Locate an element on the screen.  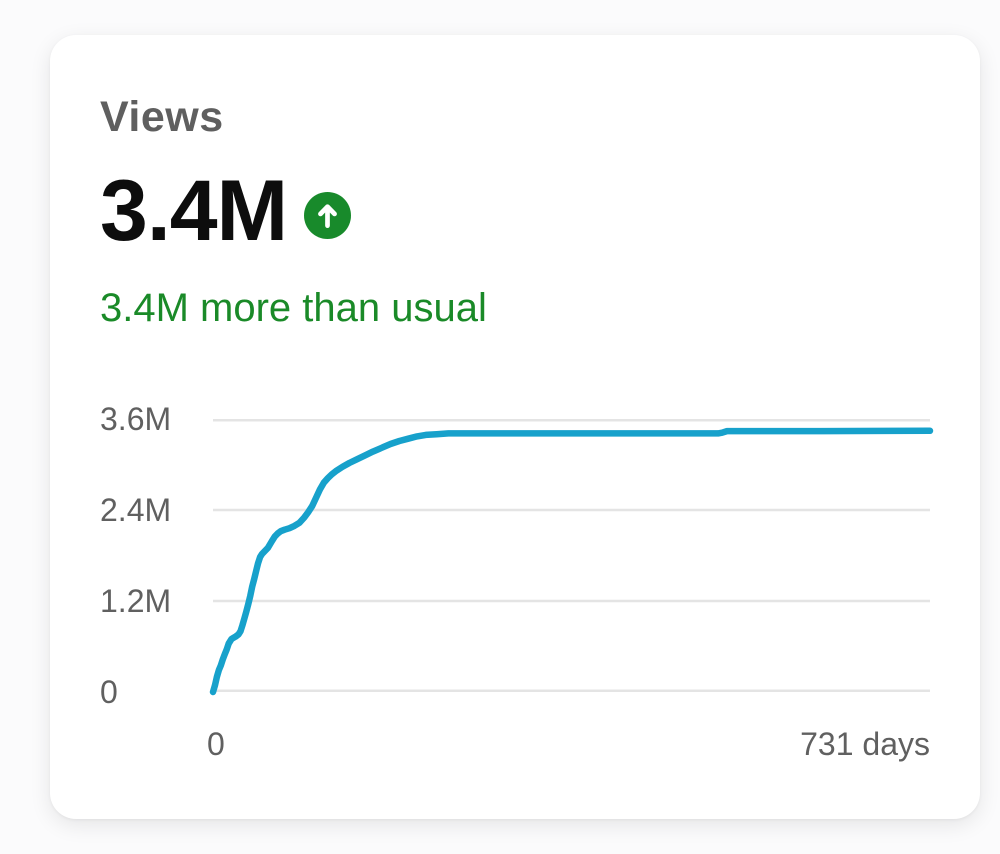
x-axis-start-label: 0 is located at coordinates (216, 744).